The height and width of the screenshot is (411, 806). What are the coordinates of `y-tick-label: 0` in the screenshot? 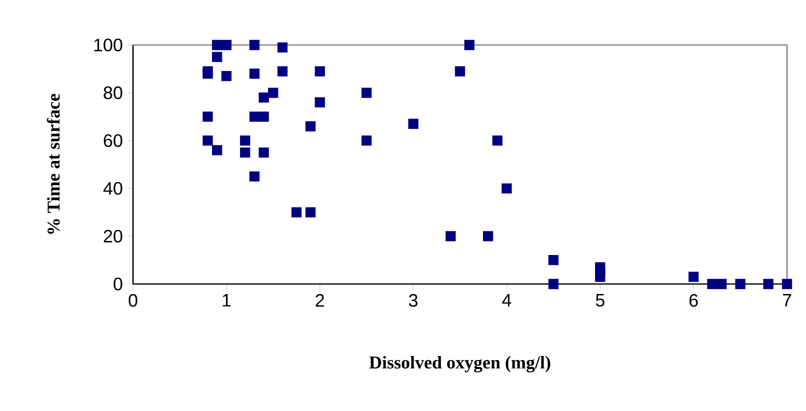 It's located at (118, 284).